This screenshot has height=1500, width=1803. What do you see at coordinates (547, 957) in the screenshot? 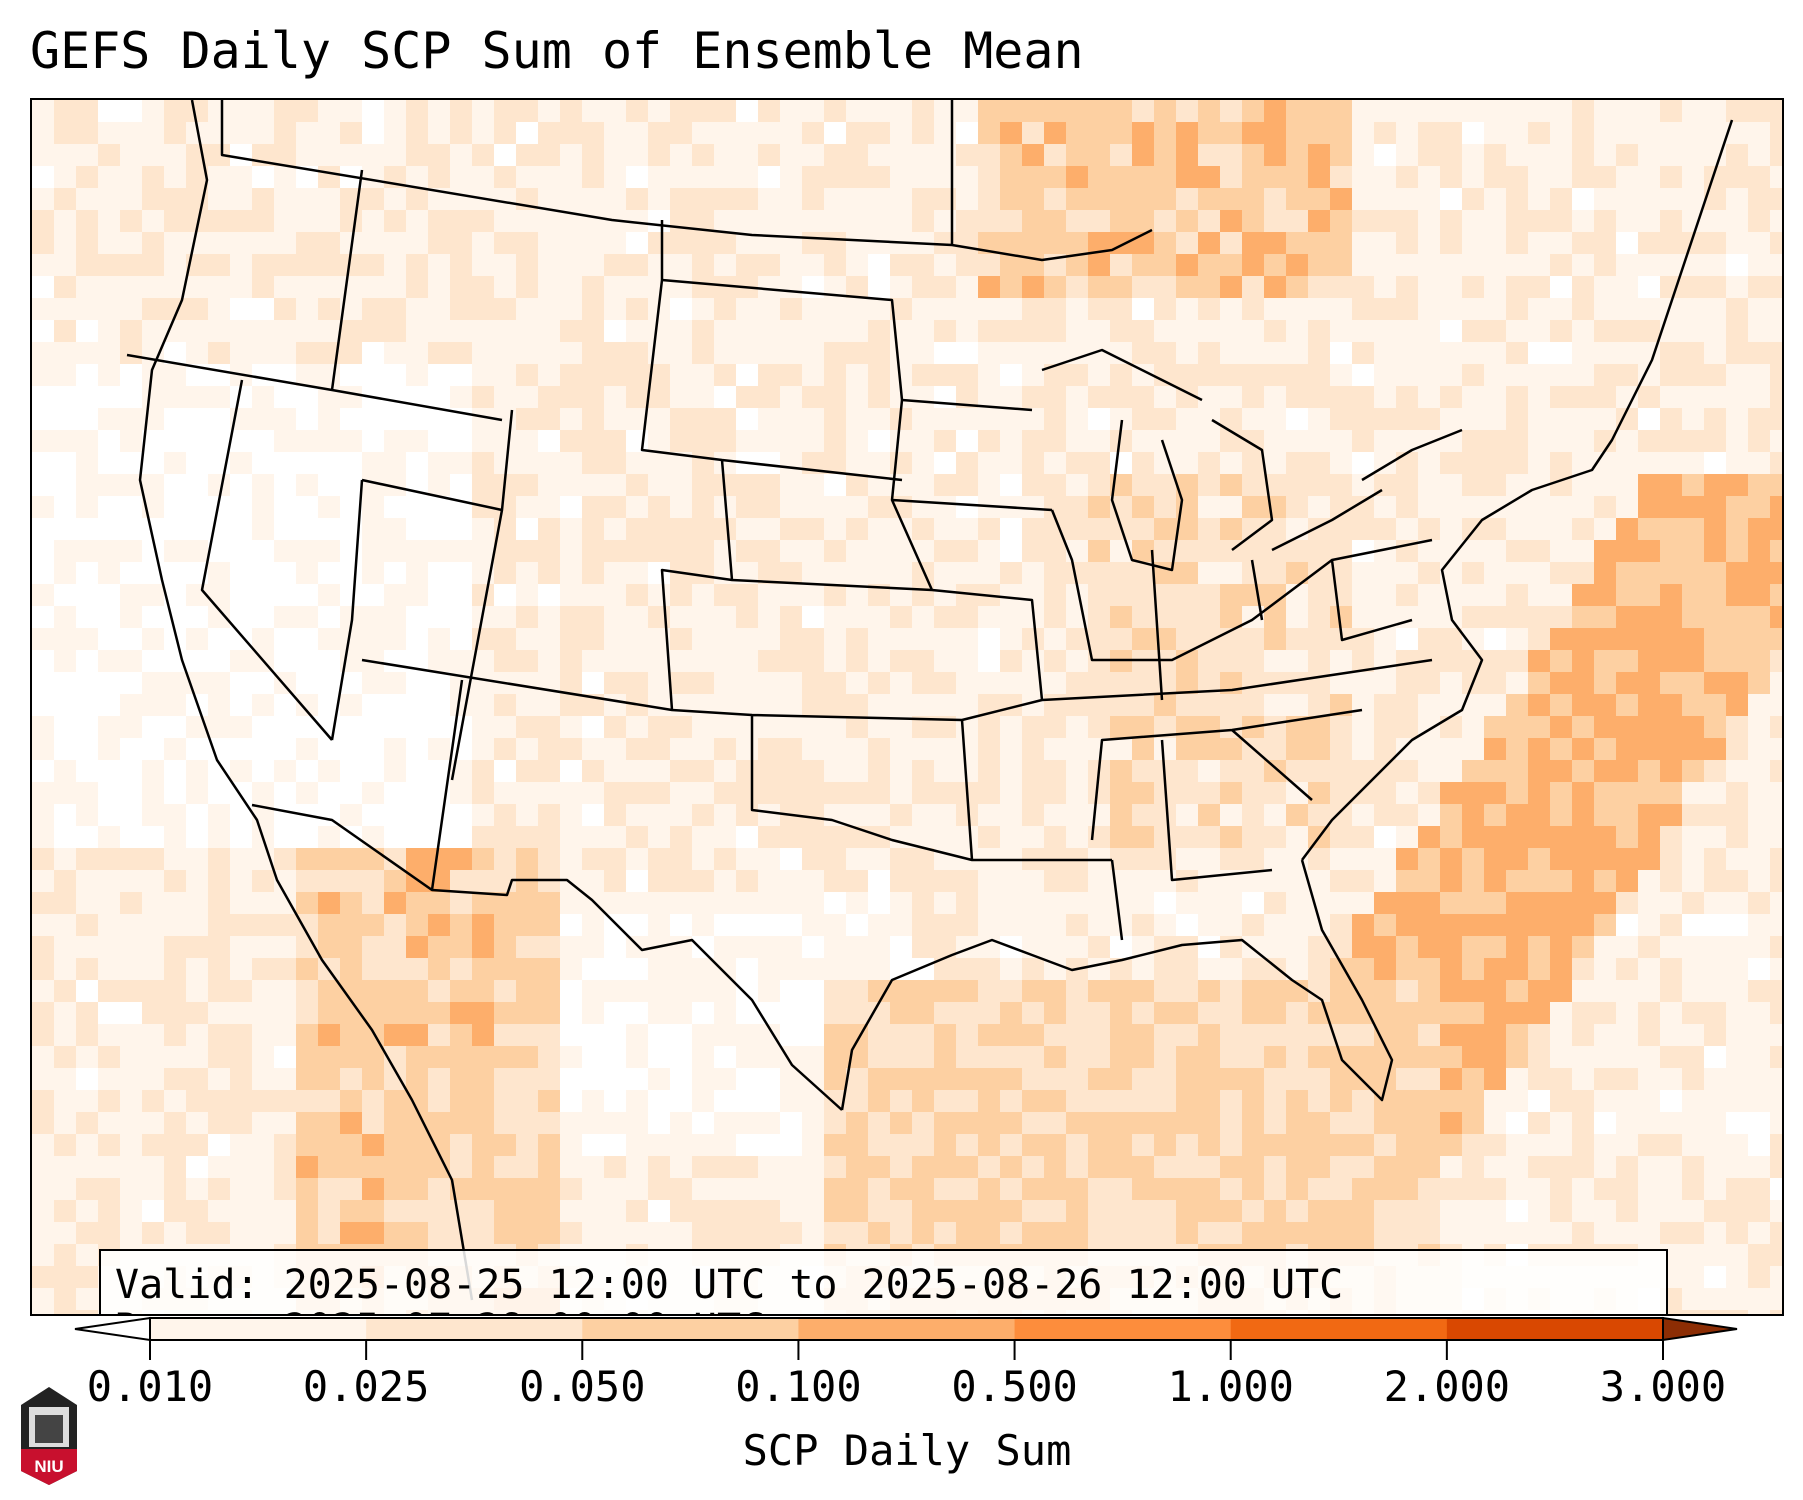
I see `border-mexico` at bounding box center [547, 957].